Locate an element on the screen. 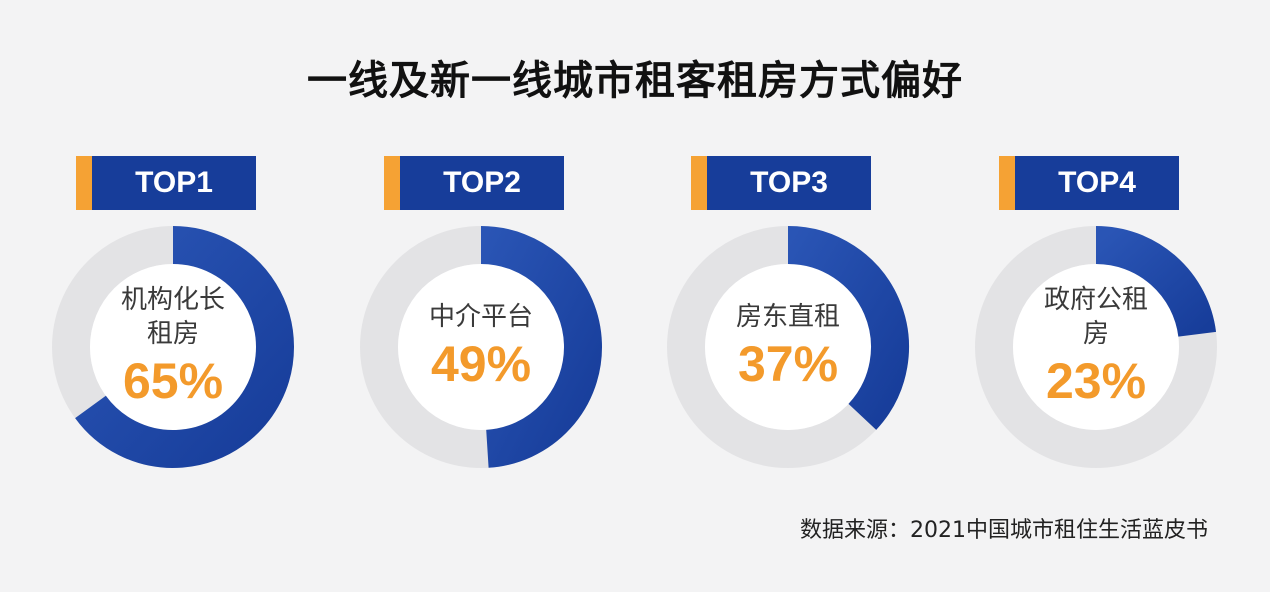  rank-badge: TOP4 is located at coordinates (1089, 183).